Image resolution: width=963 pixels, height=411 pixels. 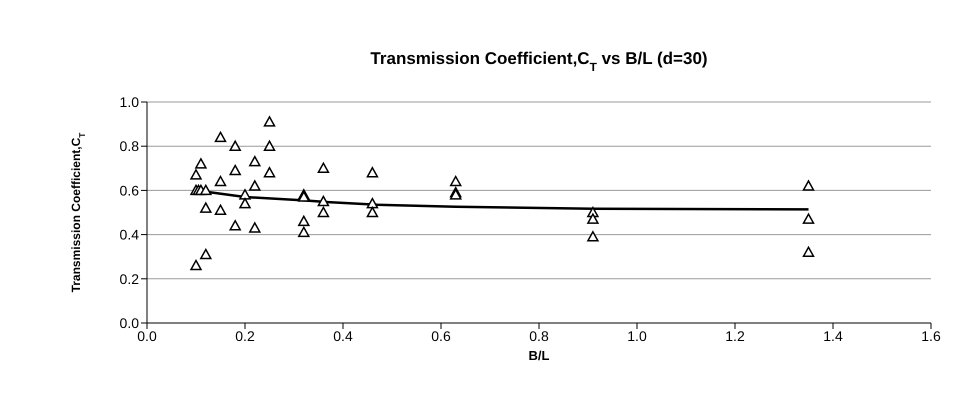 I want to click on x-tick-label: 0.0, so click(x=147, y=336).